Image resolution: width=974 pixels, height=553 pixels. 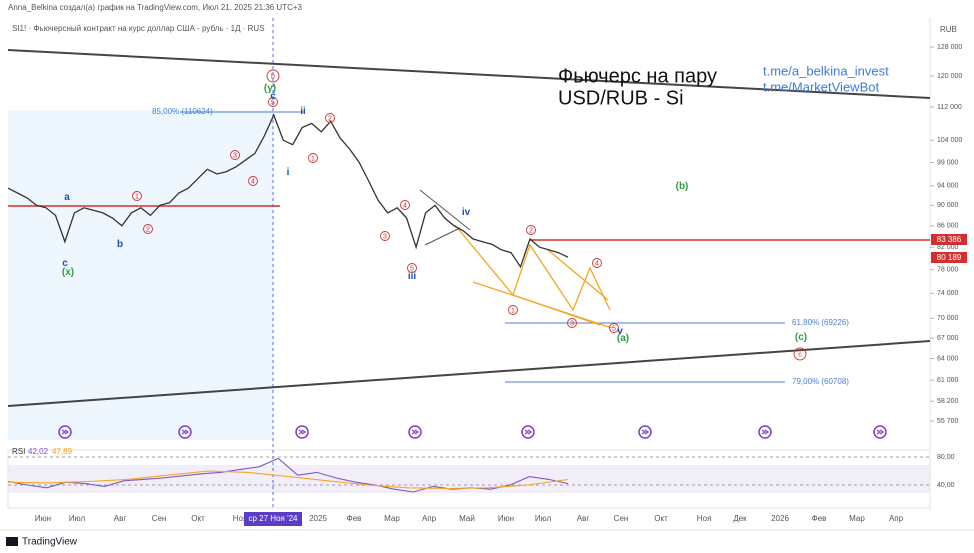 I want to click on wave-label: i, so click(x=288, y=172).